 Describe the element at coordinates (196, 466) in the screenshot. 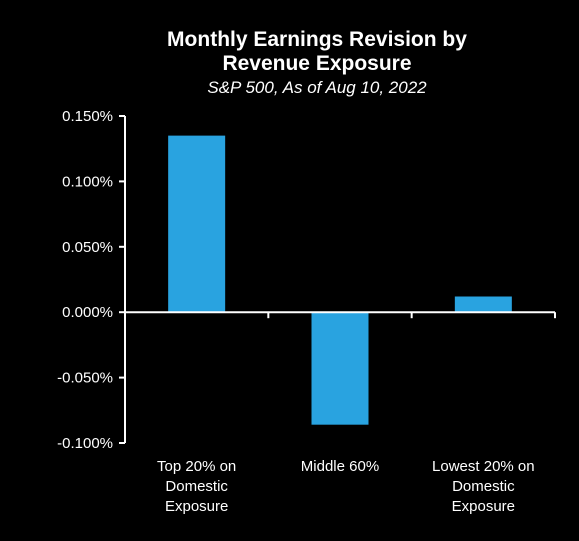

I see `x-category-label-0-line-0: Top 20% on` at that location.